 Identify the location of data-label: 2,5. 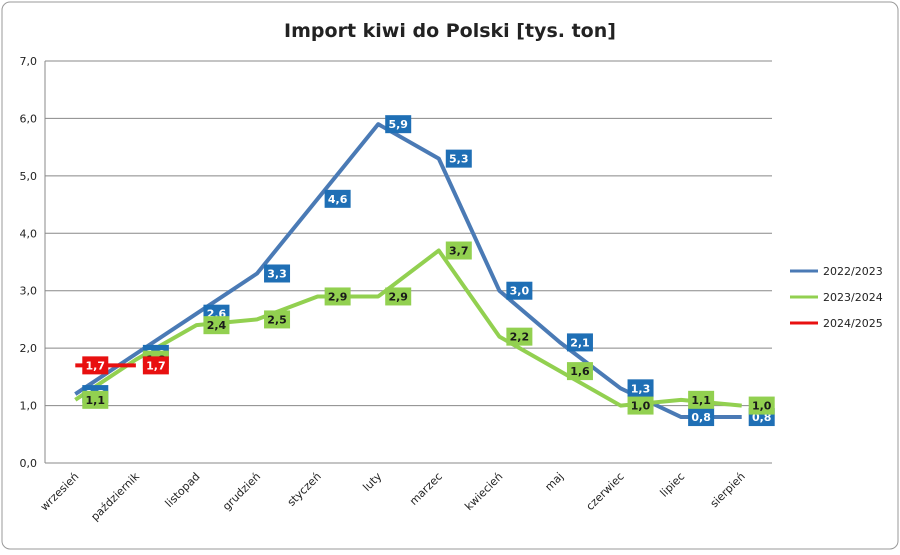
(277, 319).